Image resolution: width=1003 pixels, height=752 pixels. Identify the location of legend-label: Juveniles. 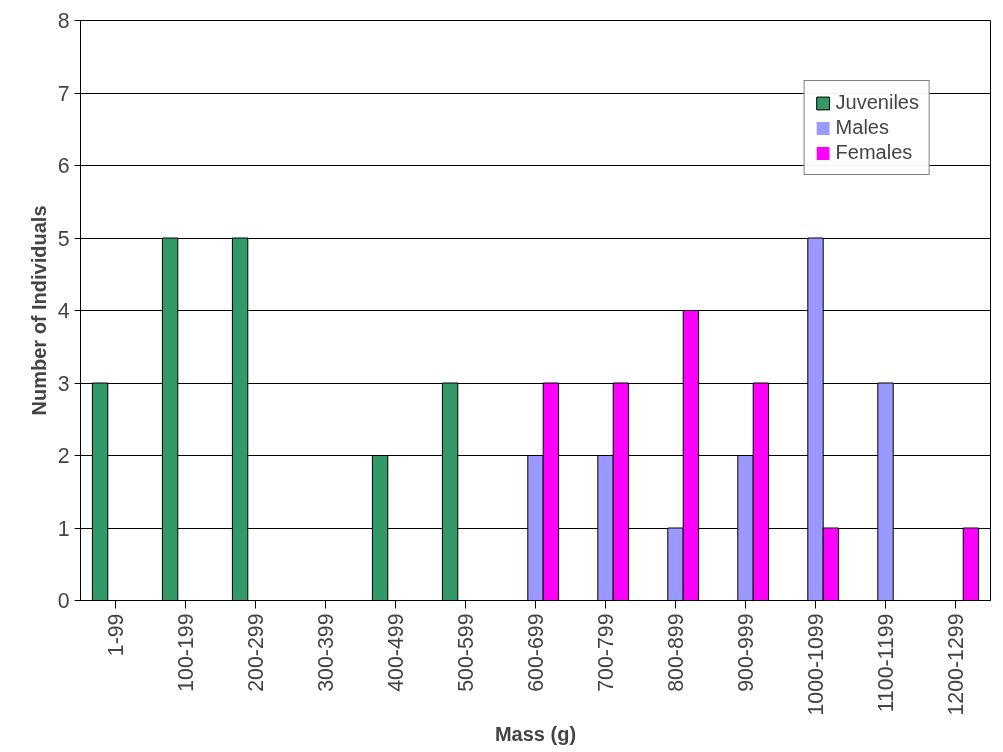
(877, 102).